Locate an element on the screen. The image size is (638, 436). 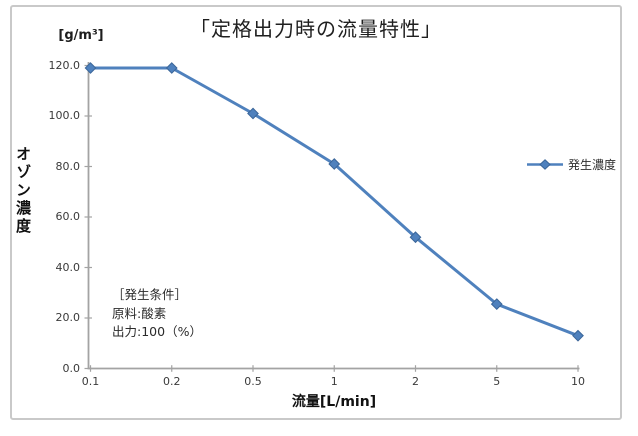
y-axis-title: オゾン濃度 is located at coordinates (23, 191).